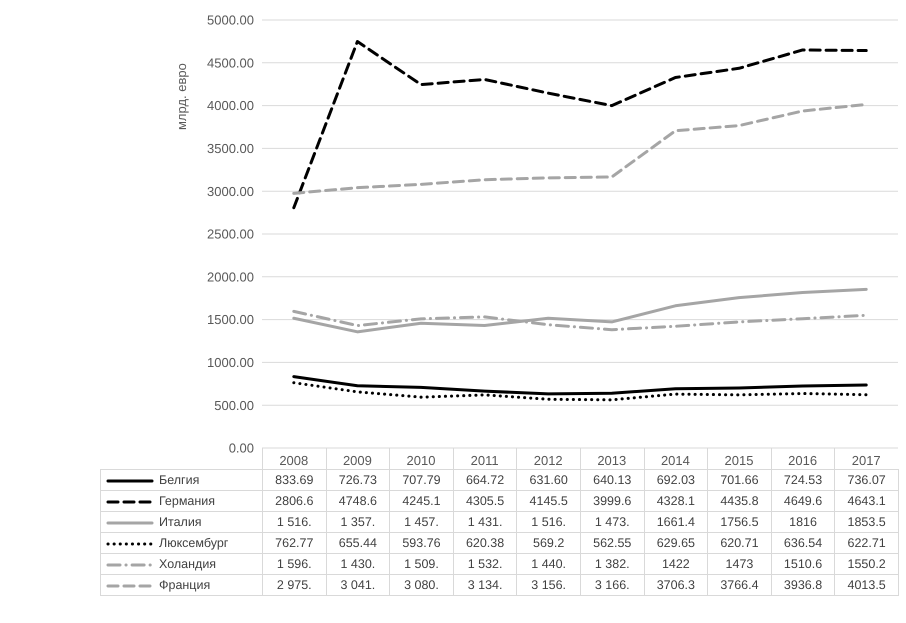 Image resolution: width=906 pixels, height=623 pixels. I want to click on x-tick-label: 2012, so click(548, 460).